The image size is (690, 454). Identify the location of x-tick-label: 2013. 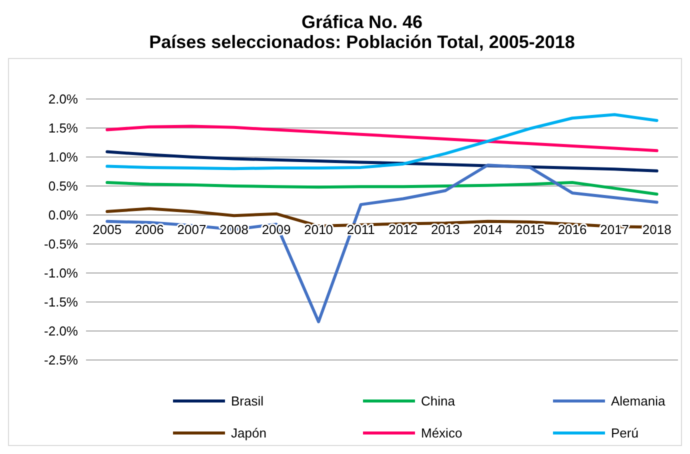
(445, 229).